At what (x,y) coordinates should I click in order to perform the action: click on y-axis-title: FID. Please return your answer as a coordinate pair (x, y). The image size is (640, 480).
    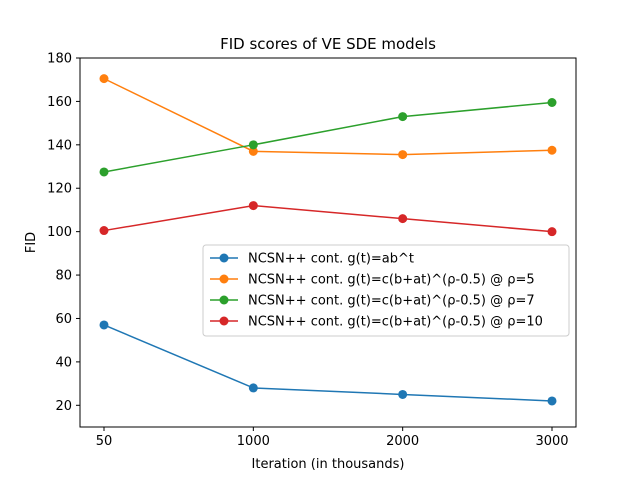
    Looking at the image, I should click on (31, 242).